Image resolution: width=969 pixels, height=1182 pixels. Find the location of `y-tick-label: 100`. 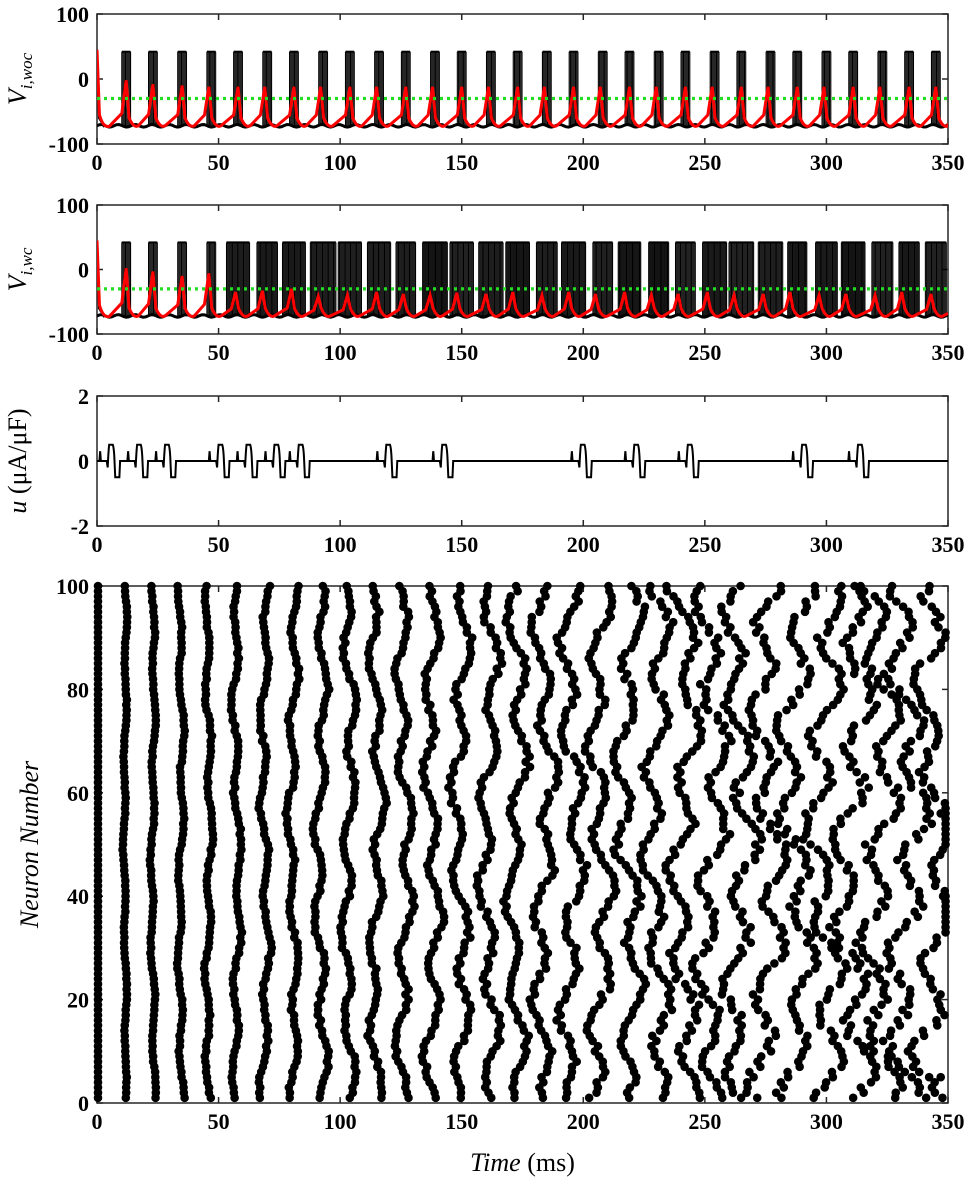

y-tick-label: 100 is located at coordinates (72, 205).